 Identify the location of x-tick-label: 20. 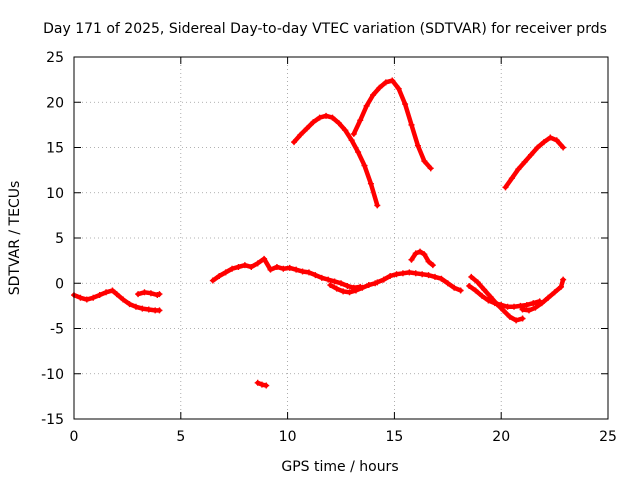
(501, 437).